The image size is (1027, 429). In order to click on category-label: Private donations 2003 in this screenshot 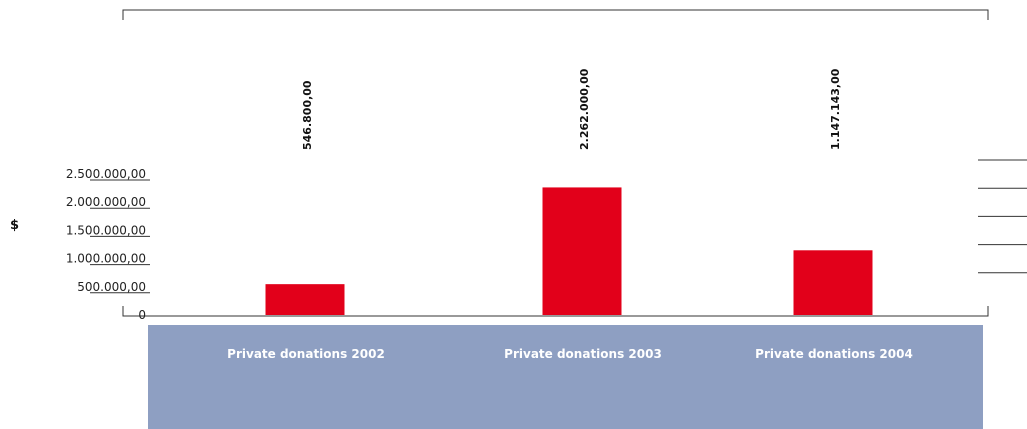, I will do `click(583, 354)`.